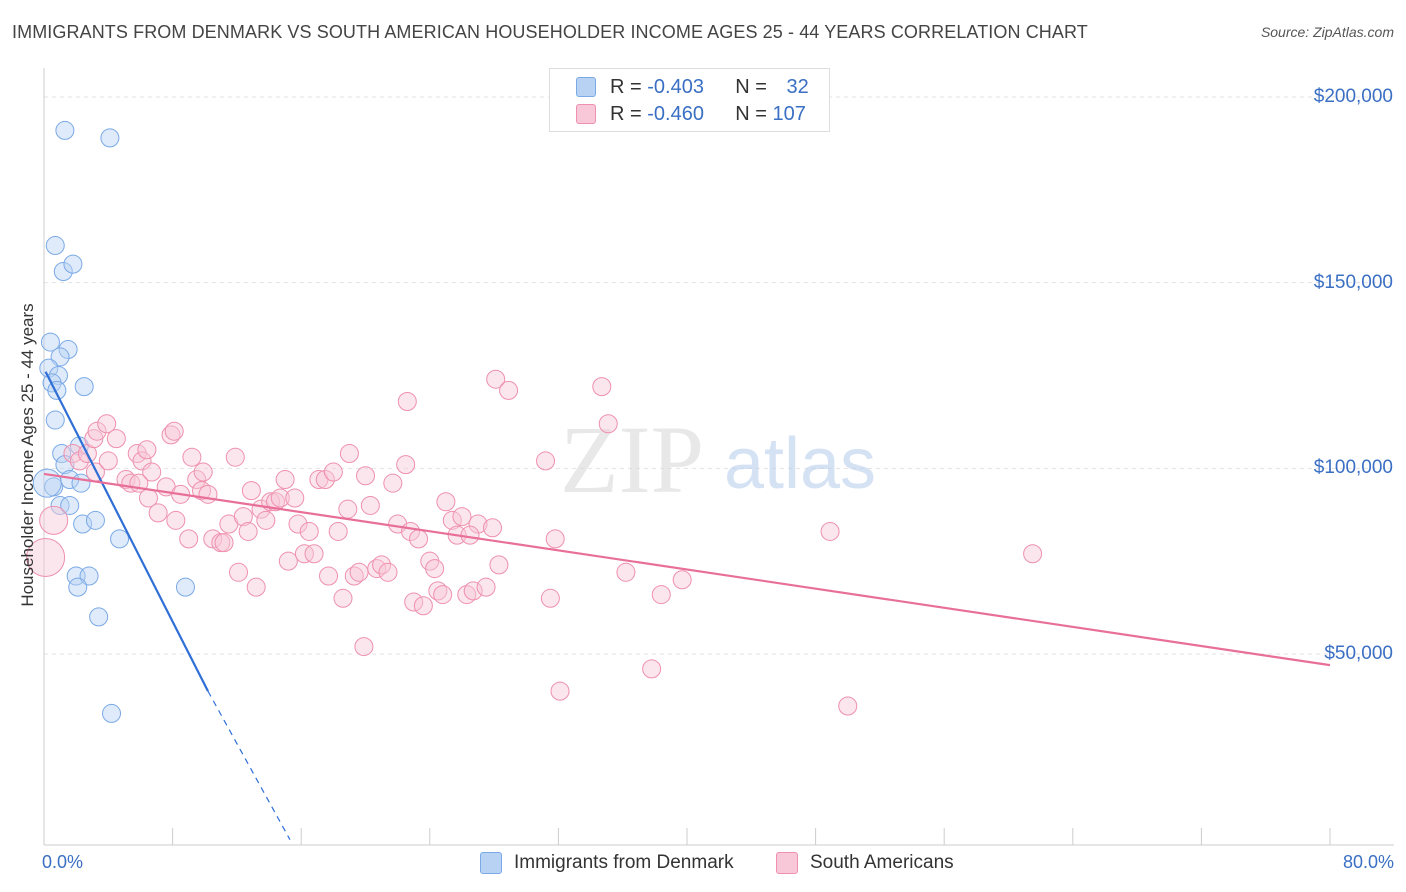 This screenshot has height=892, width=1406. What do you see at coordinates (1353, 282) in the screenshot?
I see `y-tick-label-2: $150,000` at bounding box center [1353, 282].